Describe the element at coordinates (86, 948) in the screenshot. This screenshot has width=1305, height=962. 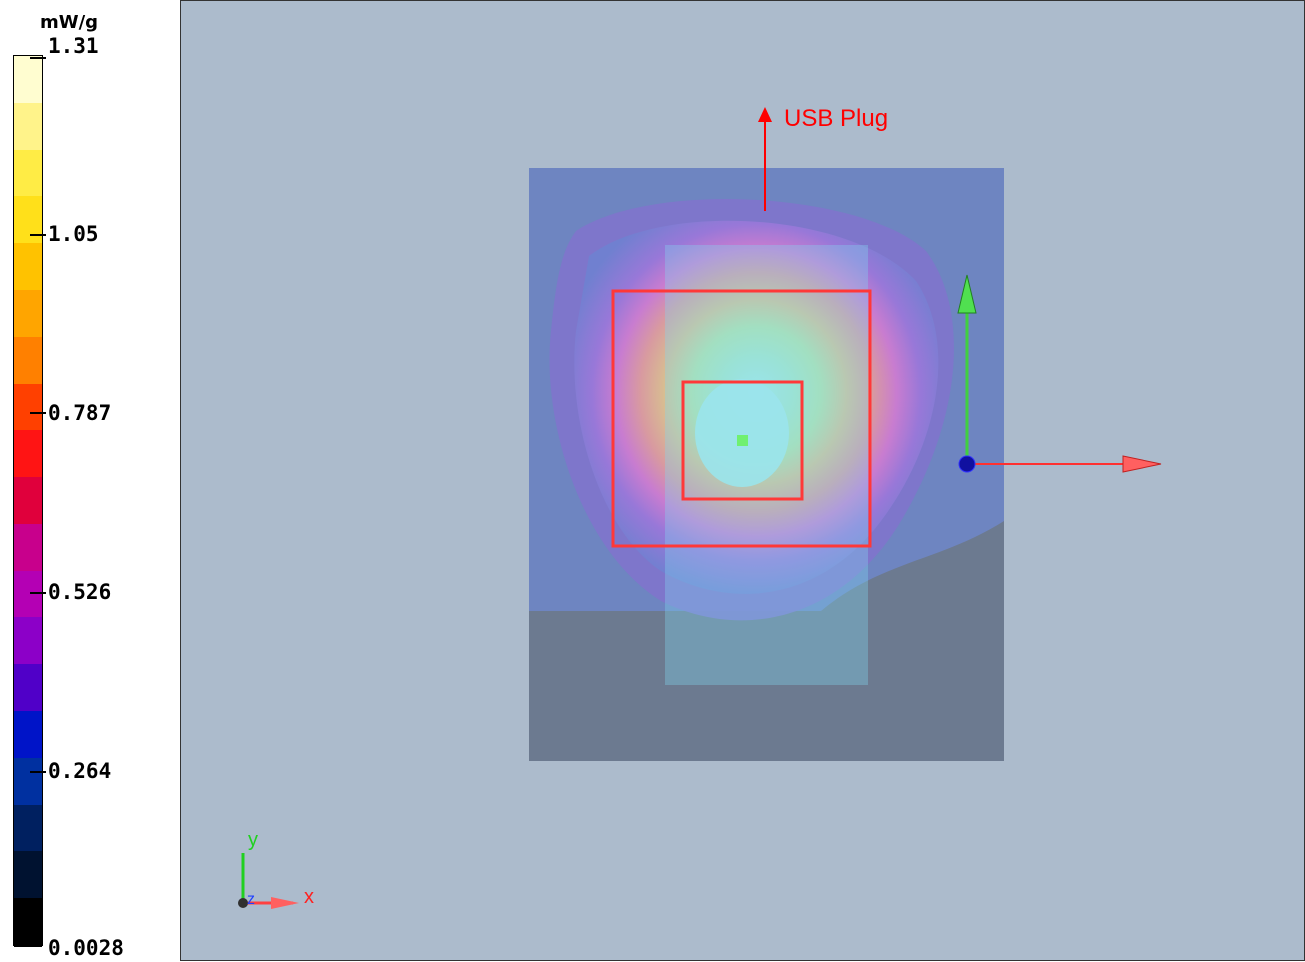
I see `tick-label-min: 0.0028` at that location.